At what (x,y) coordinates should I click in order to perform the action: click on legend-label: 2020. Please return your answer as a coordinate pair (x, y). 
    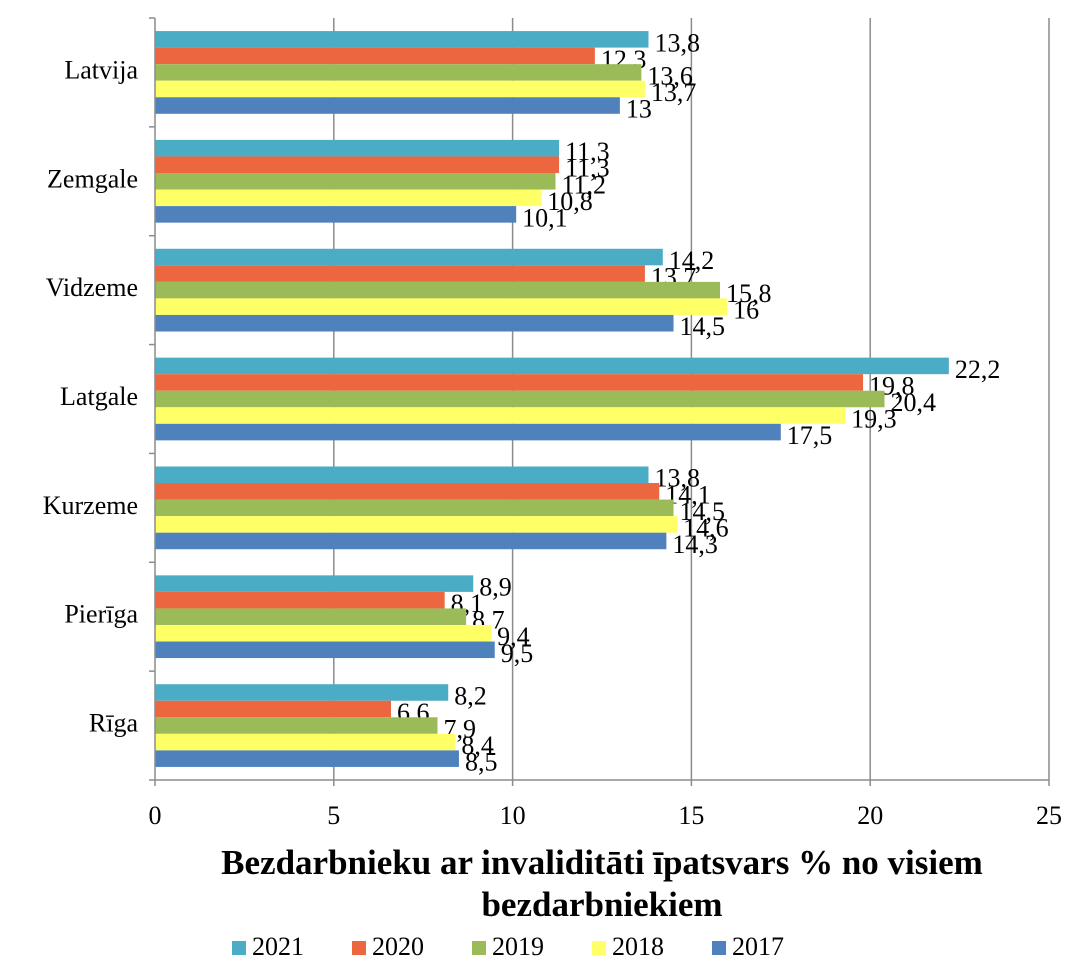
    Looking at the image, I should click on (398, 946).